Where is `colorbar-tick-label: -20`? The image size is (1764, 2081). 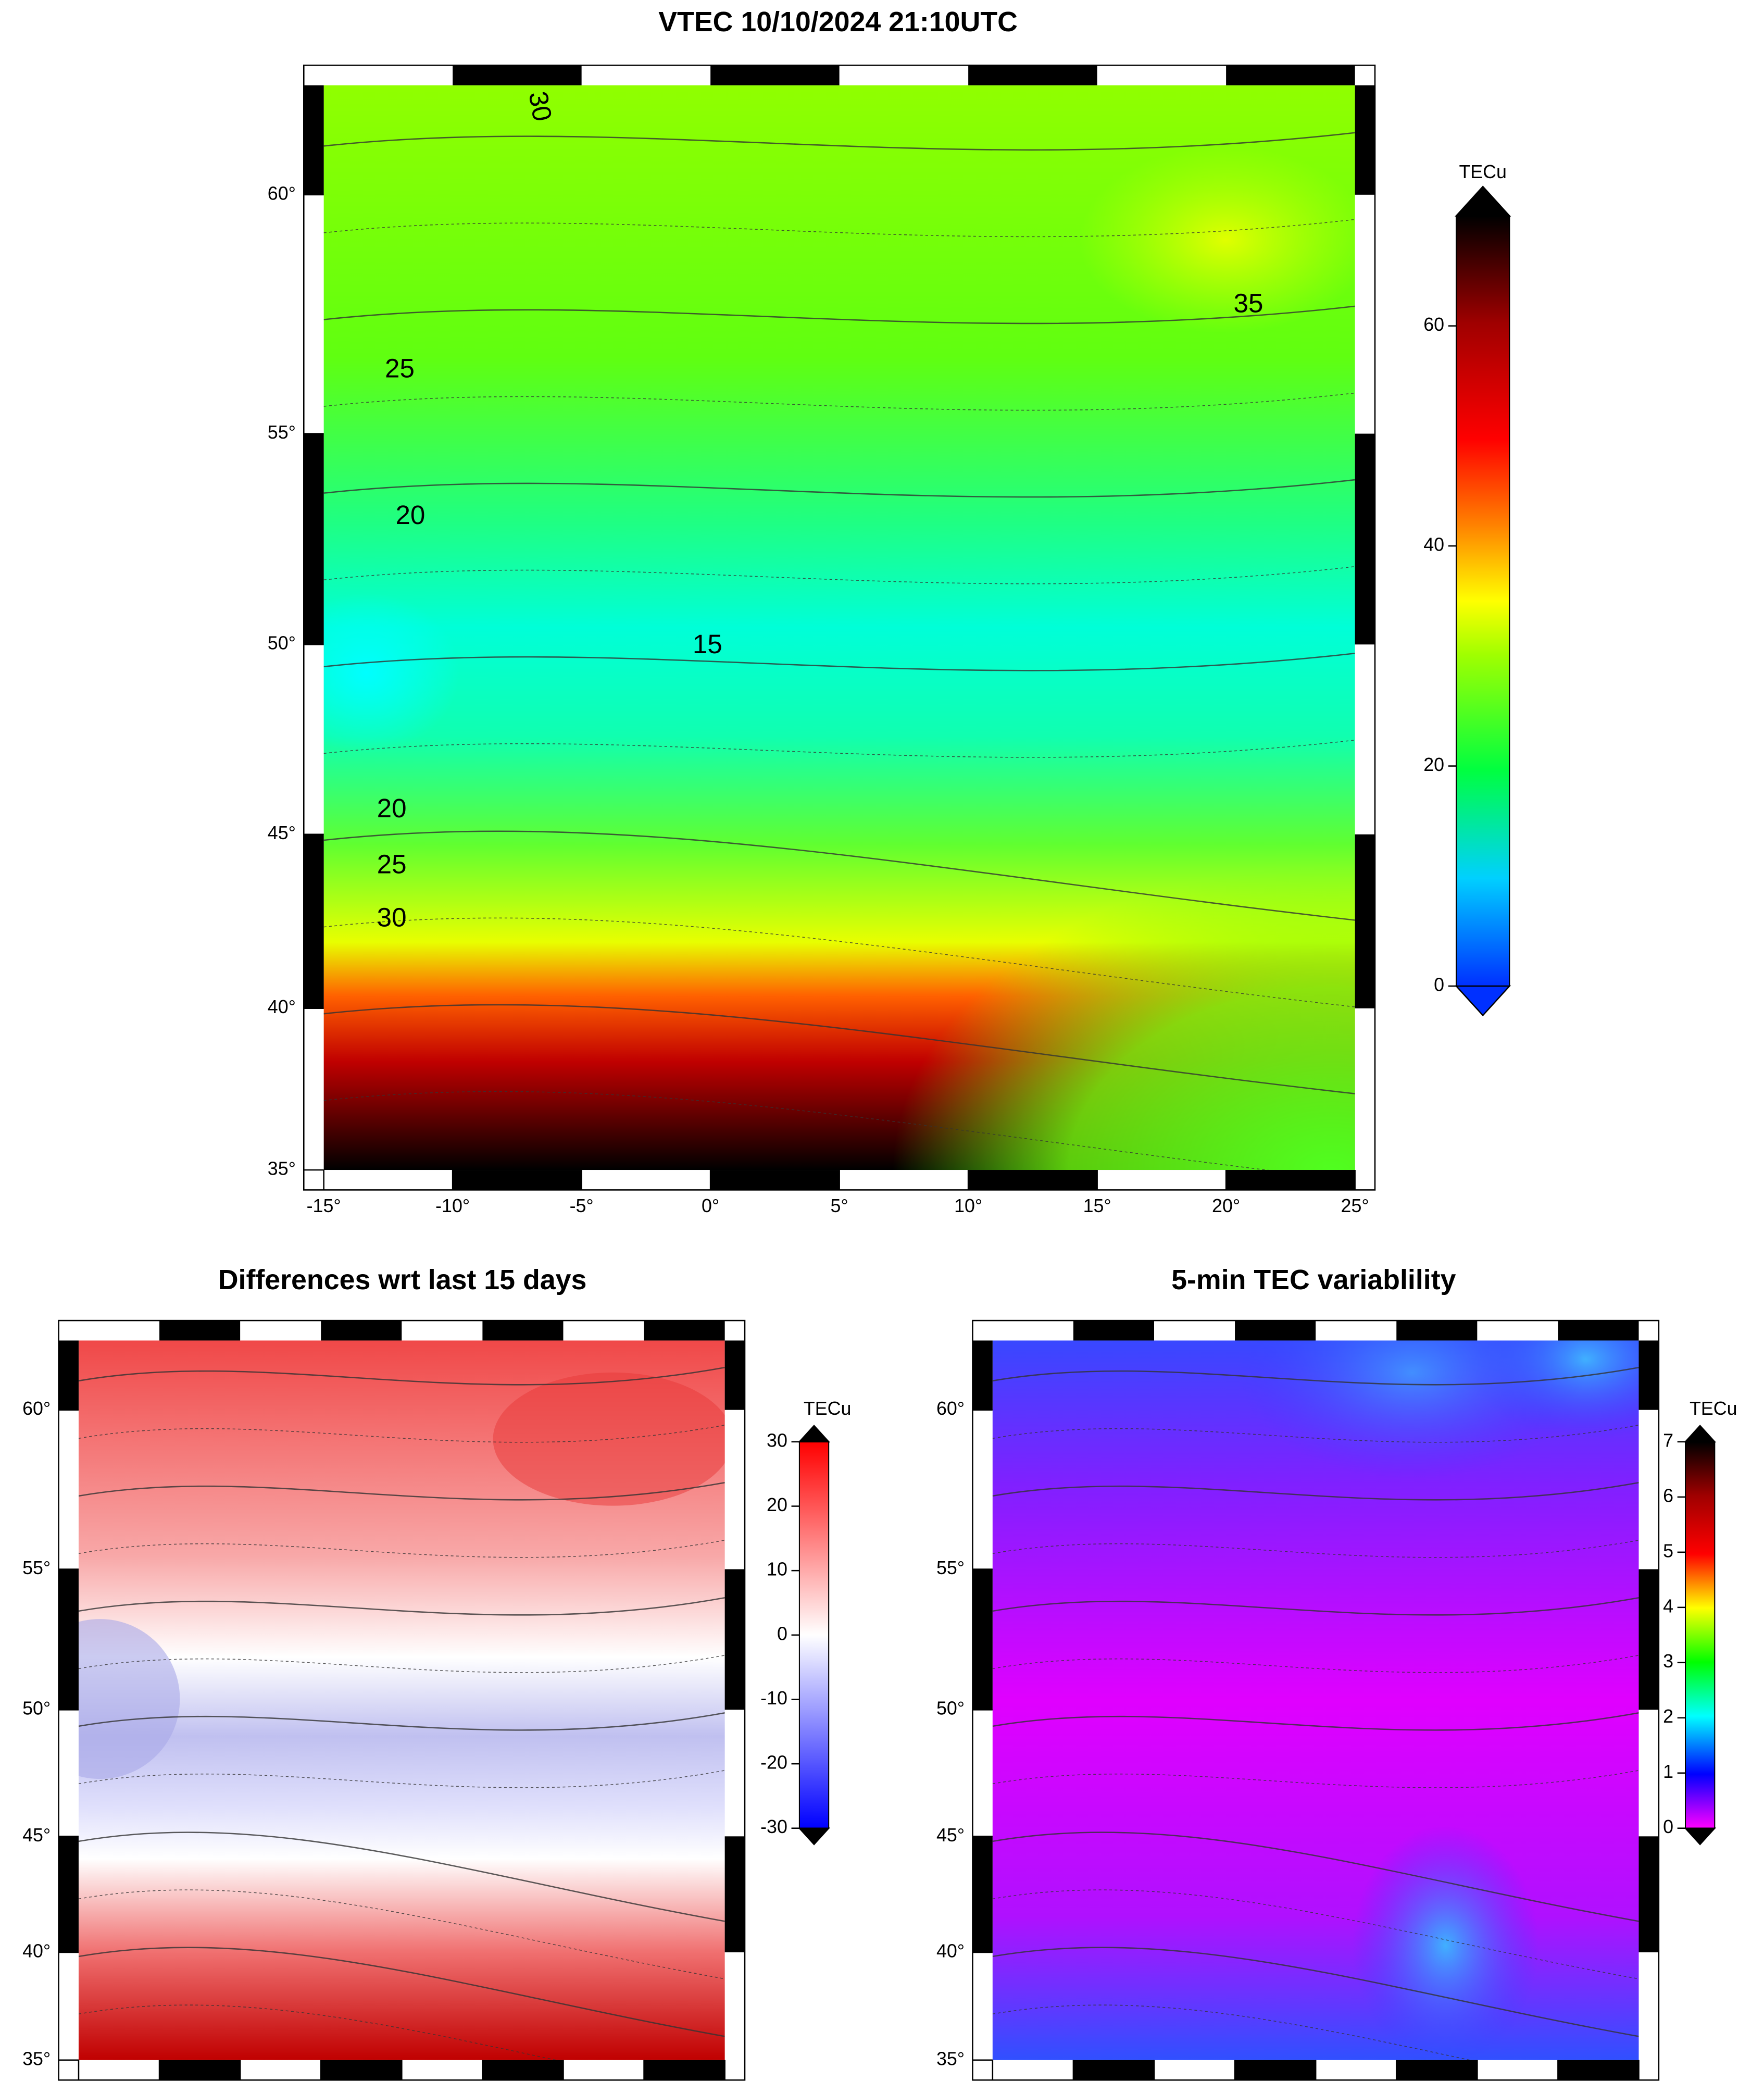
colorbar-tick-label: -20 is located at coordinates (773, 1762).